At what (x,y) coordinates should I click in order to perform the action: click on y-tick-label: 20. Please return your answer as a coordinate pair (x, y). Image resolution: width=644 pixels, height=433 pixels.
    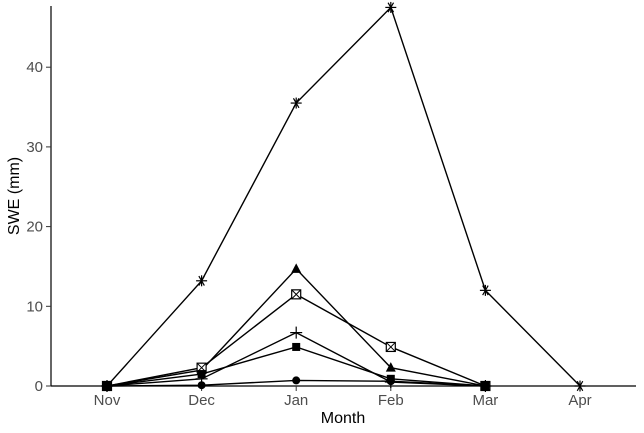
    Looking at the image, I should click on (34, 227).